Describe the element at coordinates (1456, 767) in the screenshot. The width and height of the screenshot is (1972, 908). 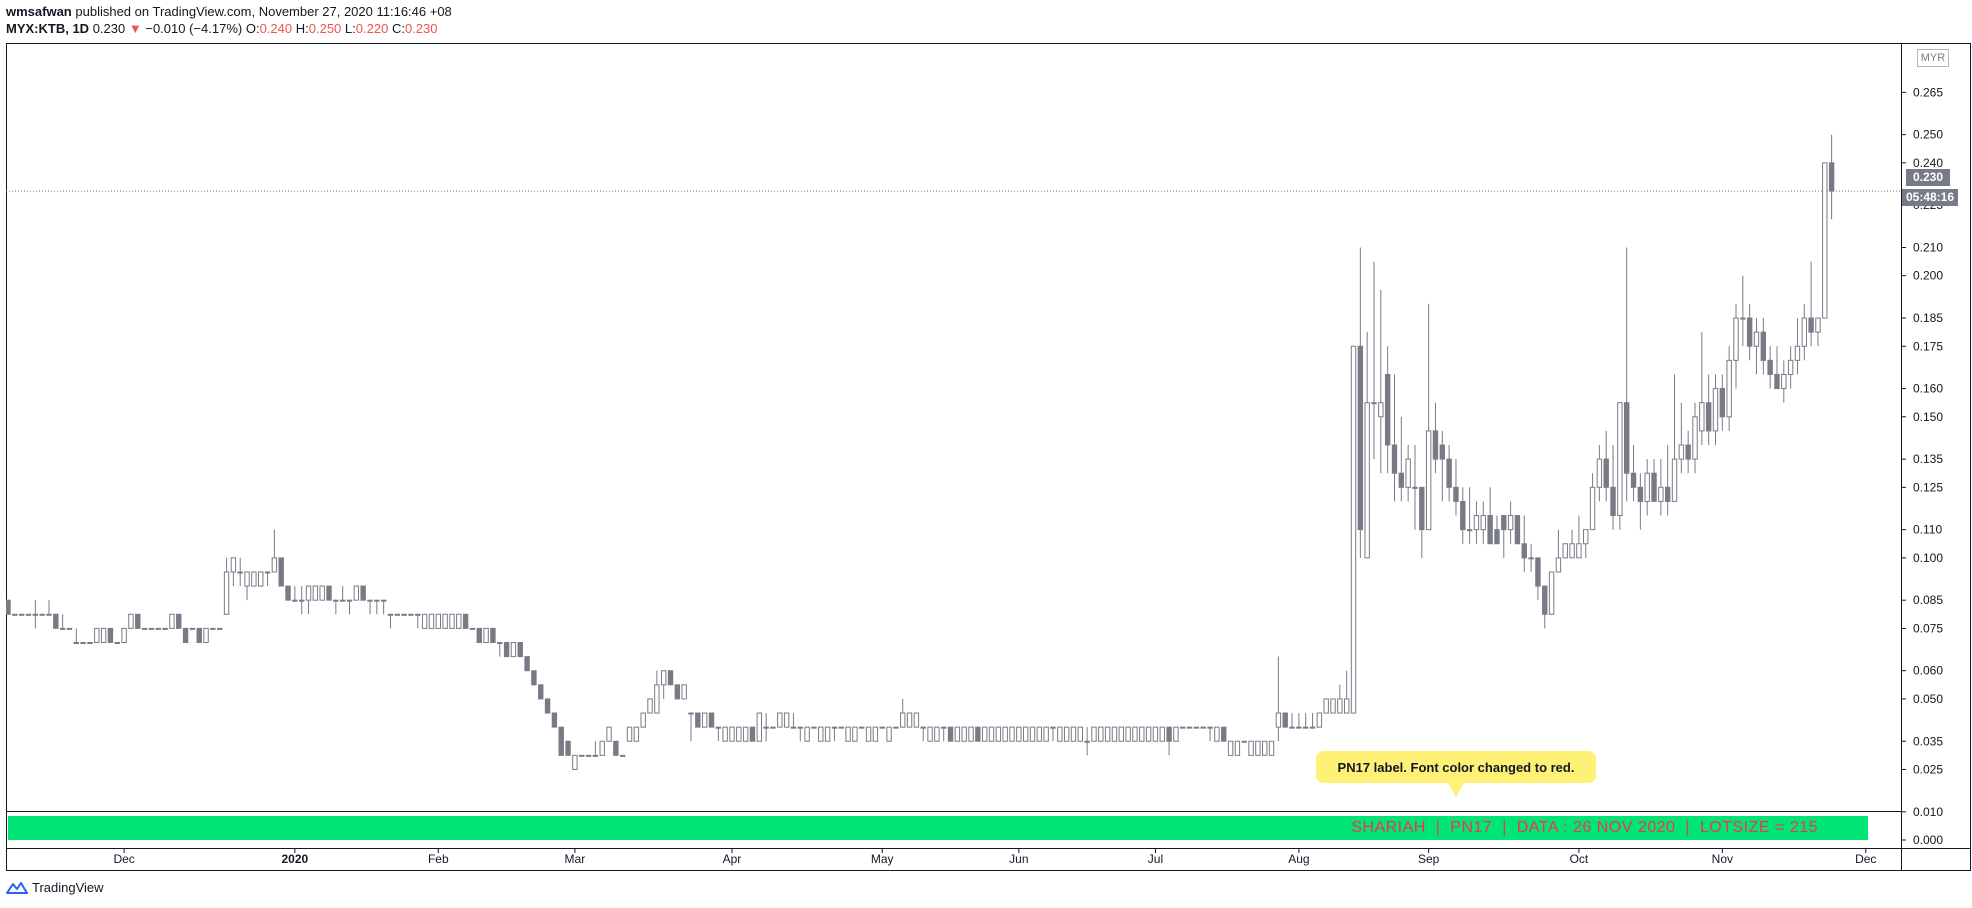
I see `pn17-callout: PN17 label. Font color changed to red.` at that location.